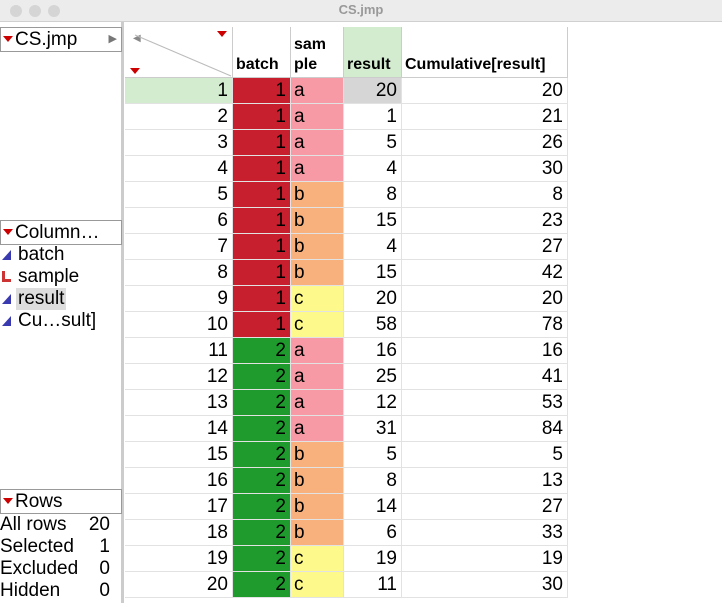  I want to click on result-cell: 16, so click(373, 351).